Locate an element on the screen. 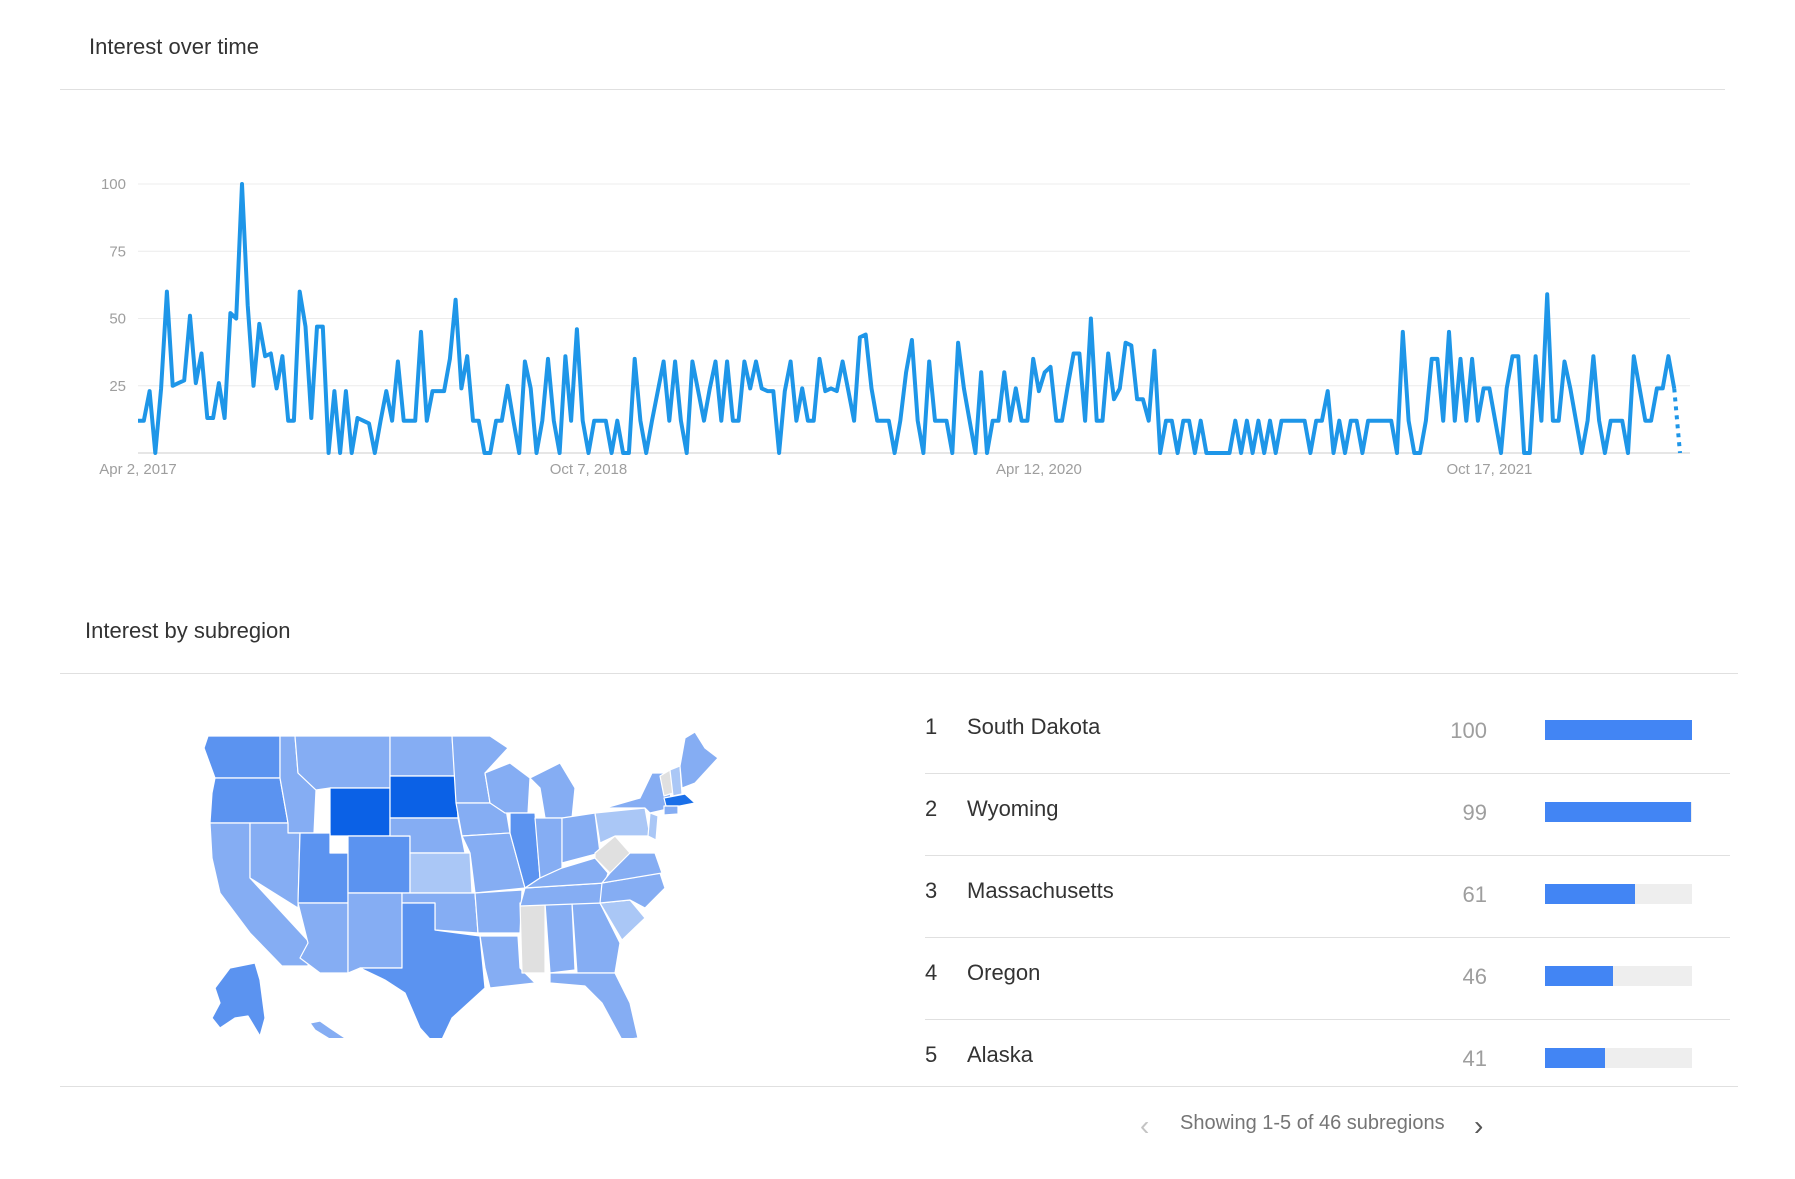 The height and width of the screenshot is (1179, 1795). map-state-alaska is located at coordinates (238, 999).